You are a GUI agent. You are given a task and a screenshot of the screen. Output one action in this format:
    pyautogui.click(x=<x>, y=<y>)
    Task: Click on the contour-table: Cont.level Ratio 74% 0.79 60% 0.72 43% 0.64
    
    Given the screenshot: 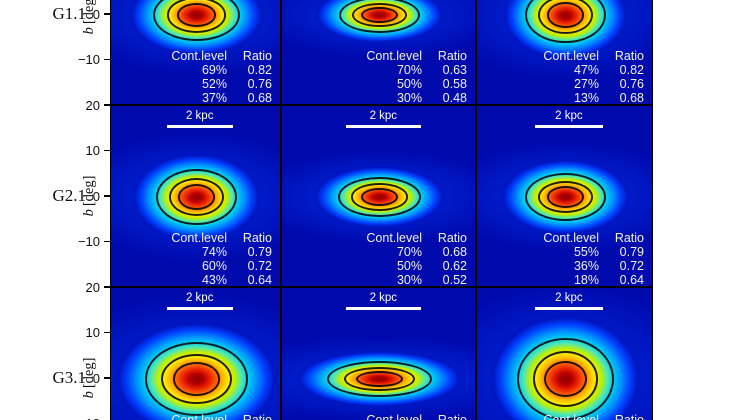 What is the action you would take?
    pyautogui.click(x=212, y=259)
    